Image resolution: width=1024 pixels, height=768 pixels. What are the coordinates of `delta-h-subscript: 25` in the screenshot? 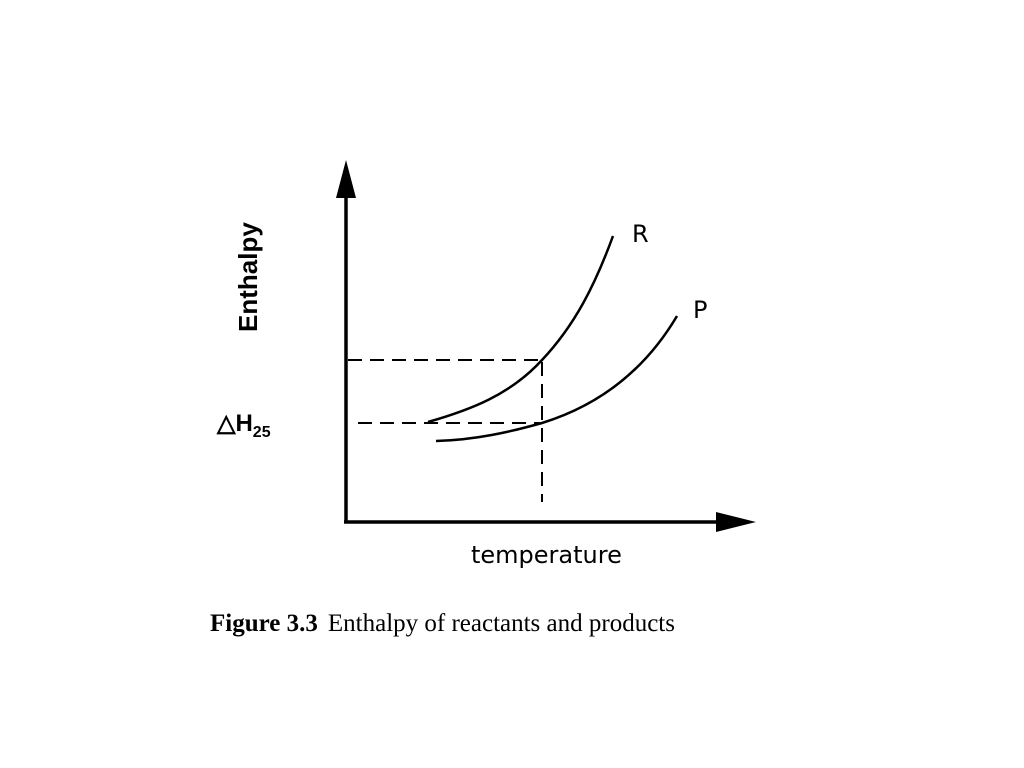 It's located at (262, 432).